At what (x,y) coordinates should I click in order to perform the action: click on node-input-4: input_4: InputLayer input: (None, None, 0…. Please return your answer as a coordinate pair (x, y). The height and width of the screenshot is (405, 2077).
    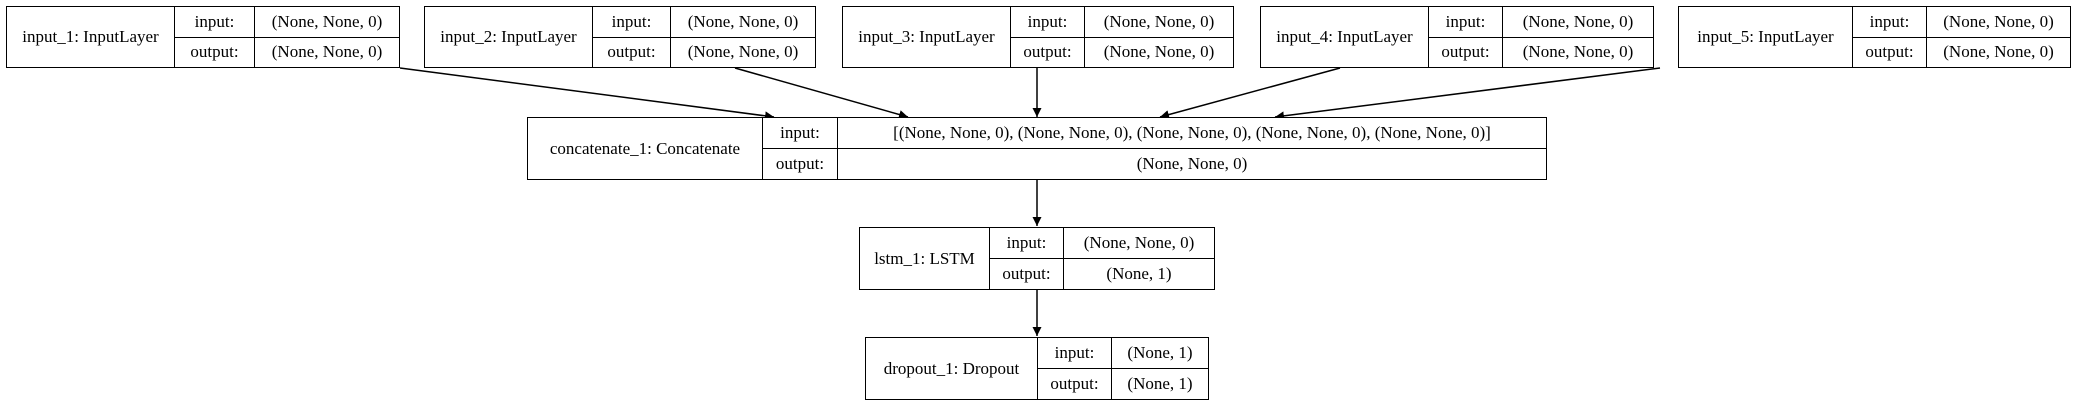
    Looking at the image, I should click on (1457, 37).